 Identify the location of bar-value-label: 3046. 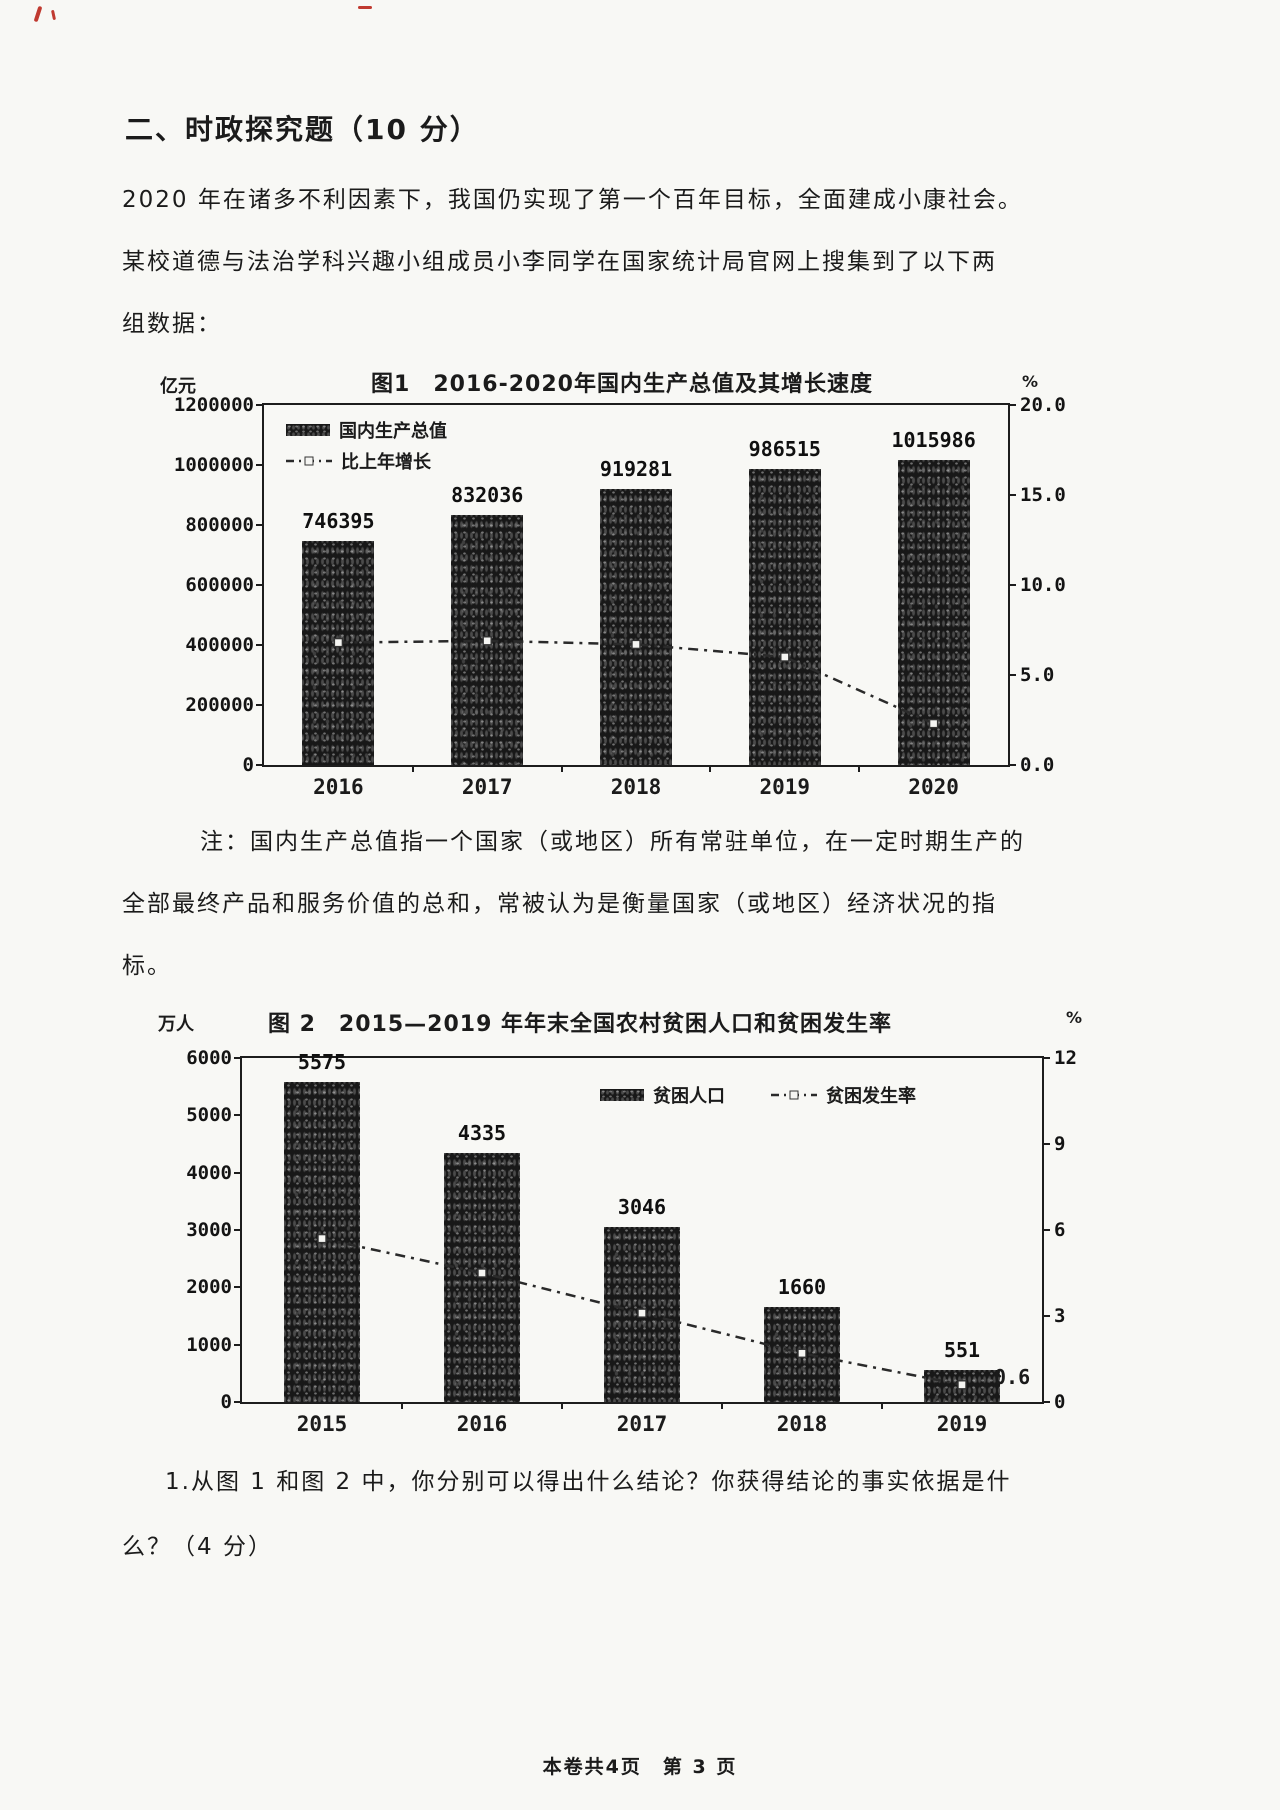
(642, 1207).